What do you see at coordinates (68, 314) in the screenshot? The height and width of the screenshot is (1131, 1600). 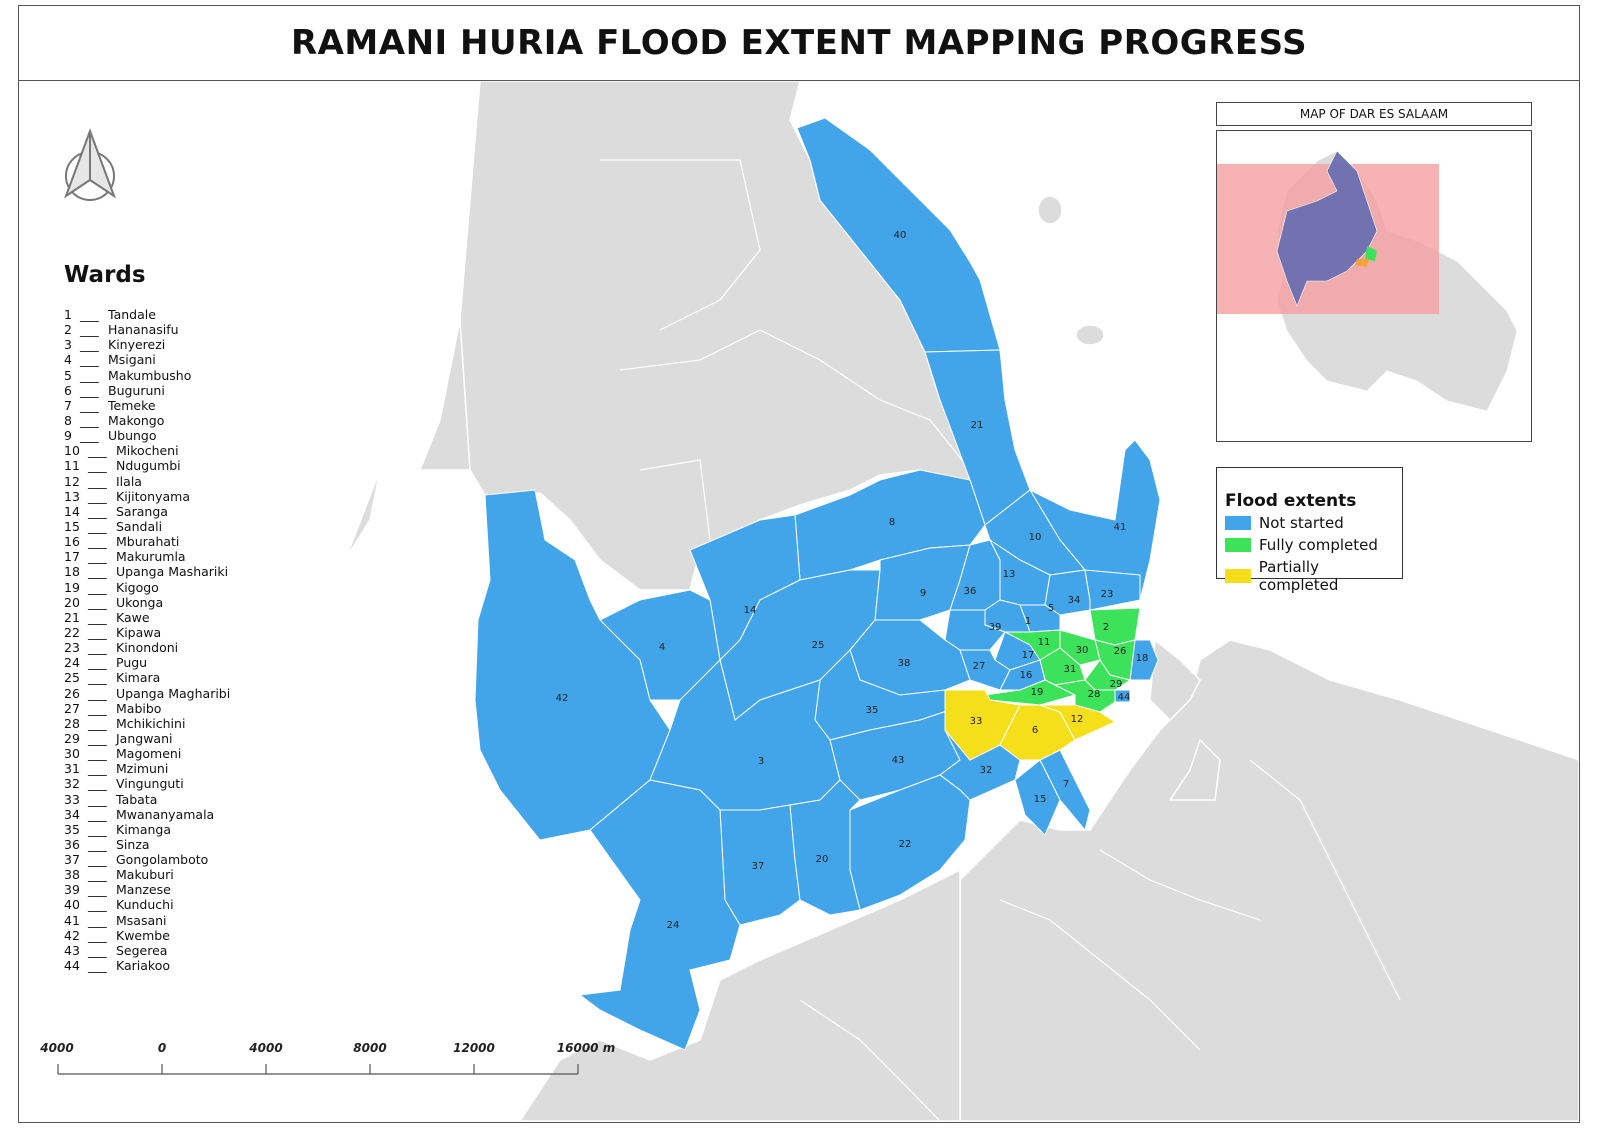 I see `ward-number: 1` at bounding box center [68, 314].